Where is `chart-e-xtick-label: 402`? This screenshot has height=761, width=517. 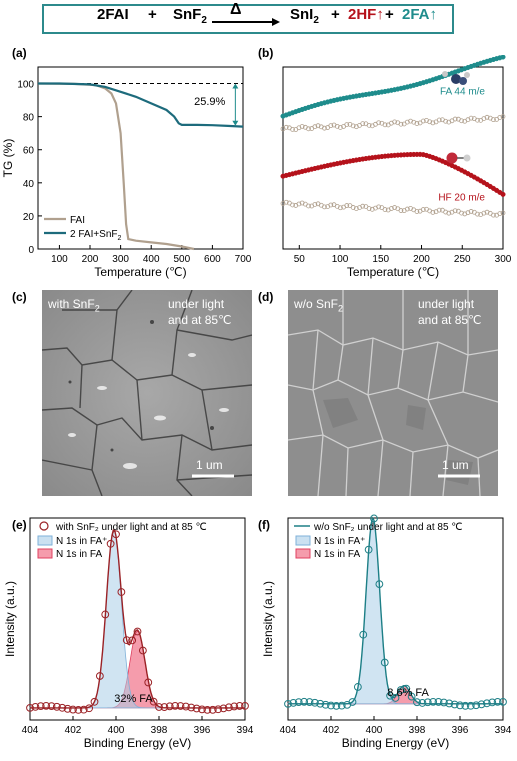
chart-e-xtick-label: 402 is located at coordinates (73, 730).